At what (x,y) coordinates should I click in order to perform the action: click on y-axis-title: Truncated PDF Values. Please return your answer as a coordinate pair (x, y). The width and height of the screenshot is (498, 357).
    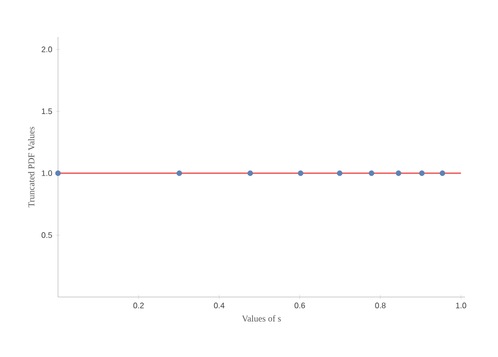
    Looking at the image, I should click on (31, 167).